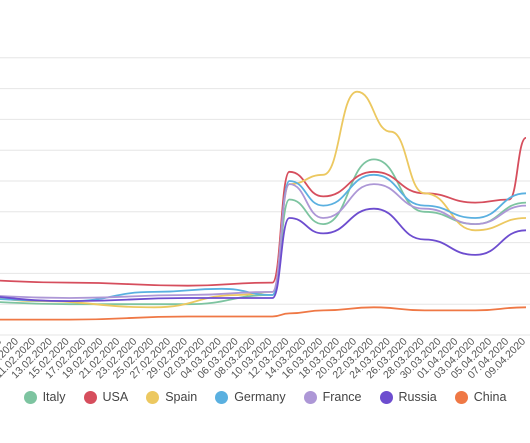 This screenshot has height=443, width=530. What do you see at coordinates (490, 397) in the screenshot?
I see `legend-label: China` at bounding box center [490, 397].